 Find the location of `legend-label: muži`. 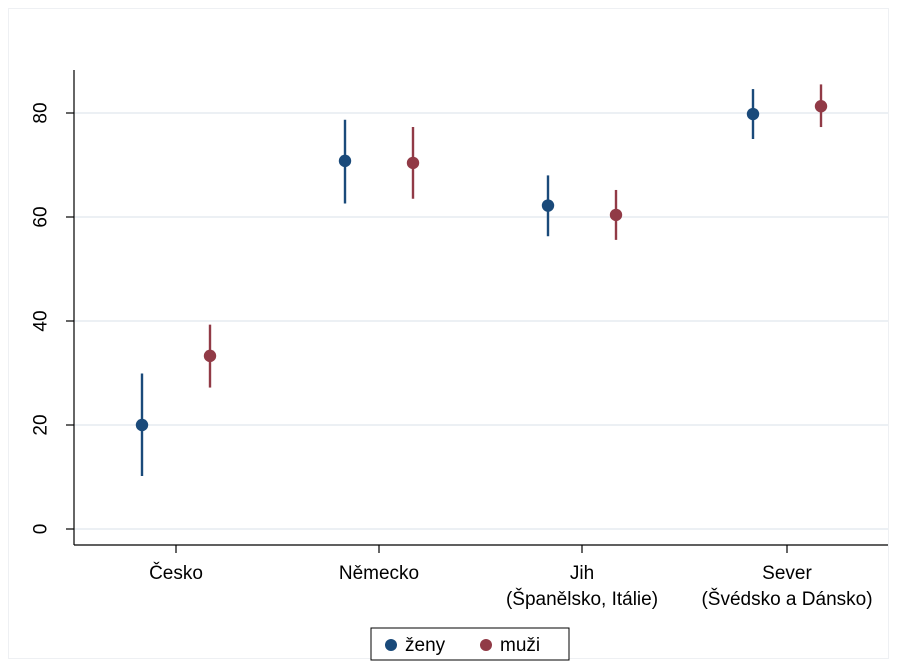

legend-label: muži is located at coordinates (520, 645).